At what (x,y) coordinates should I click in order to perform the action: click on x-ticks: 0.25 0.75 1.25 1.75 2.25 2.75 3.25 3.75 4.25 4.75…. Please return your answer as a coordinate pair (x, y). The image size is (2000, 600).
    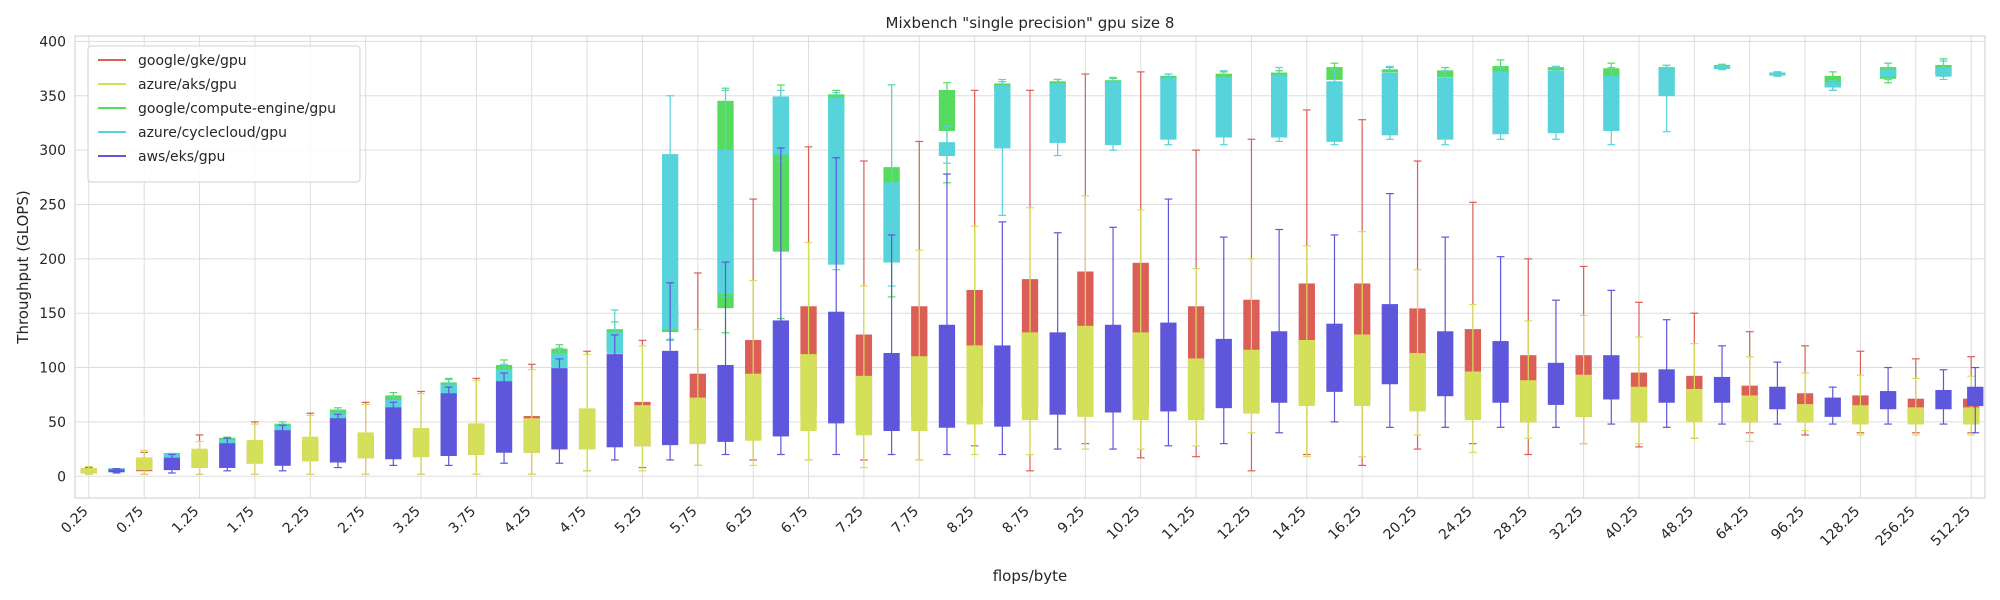
    Looking at the image, I should click on (1016, 527).